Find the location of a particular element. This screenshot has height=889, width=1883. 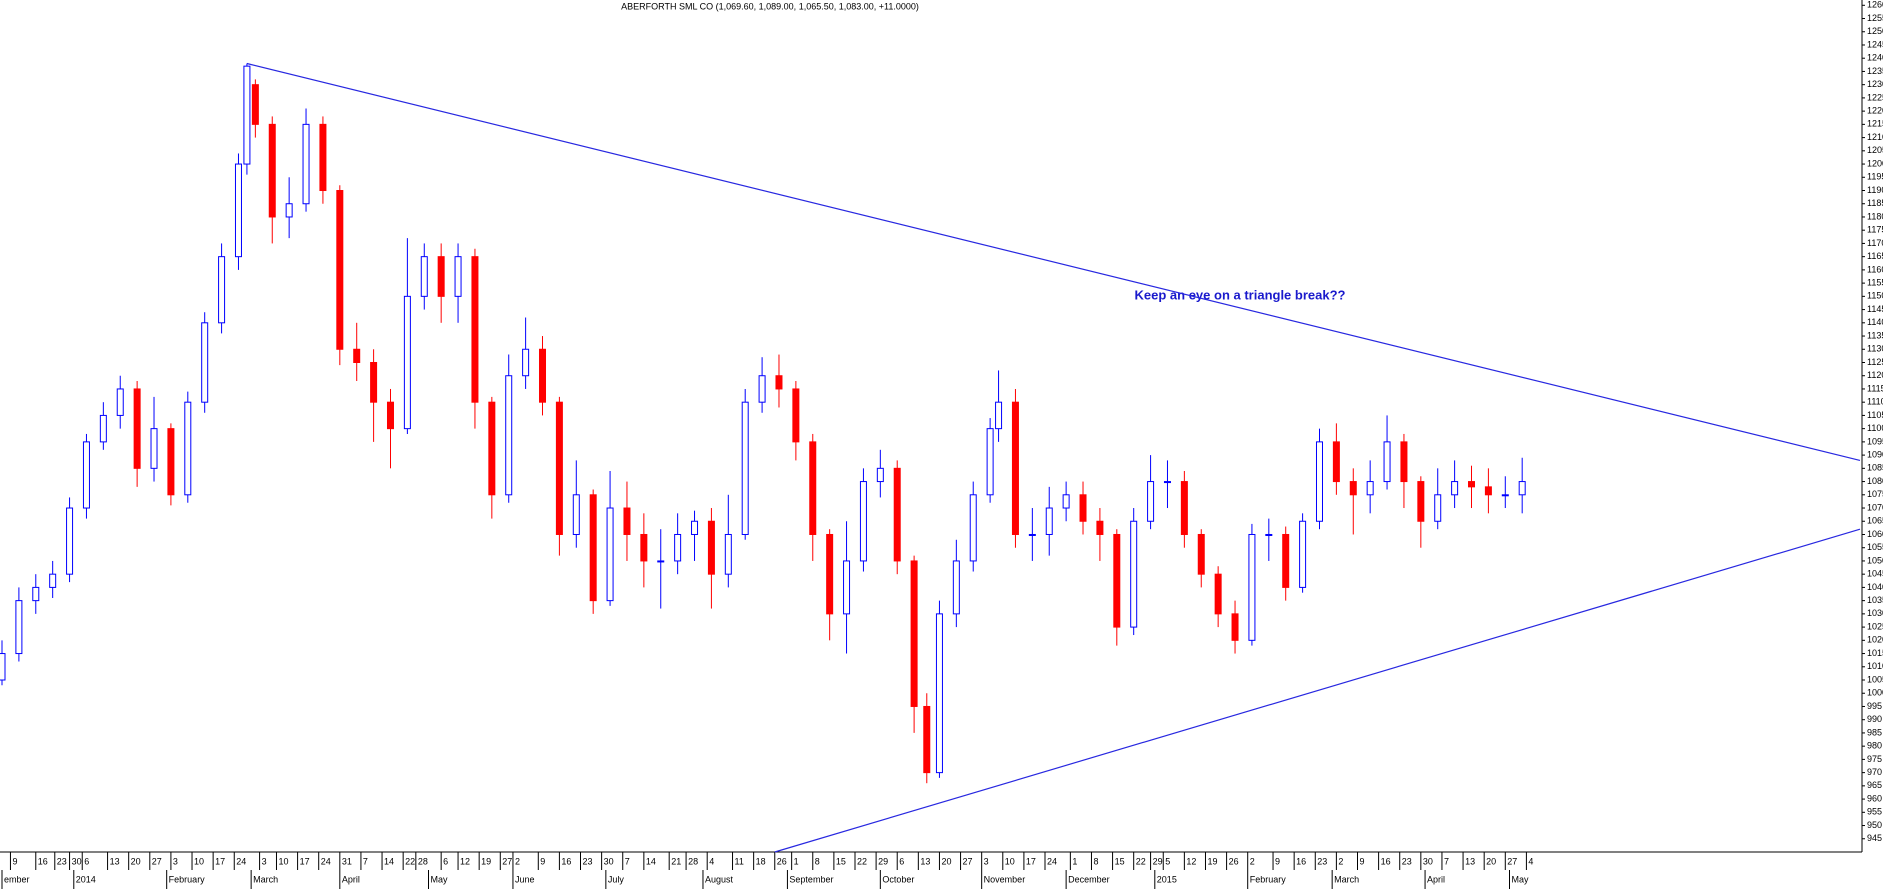

x-tick-label: 17 is located at coordinates (220, 861).